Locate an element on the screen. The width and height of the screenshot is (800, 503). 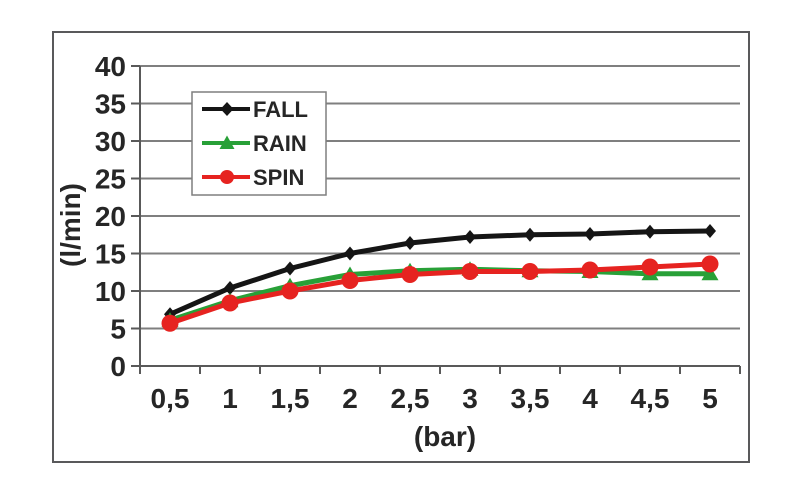
rain-marker is located at coordinates (710, 273).